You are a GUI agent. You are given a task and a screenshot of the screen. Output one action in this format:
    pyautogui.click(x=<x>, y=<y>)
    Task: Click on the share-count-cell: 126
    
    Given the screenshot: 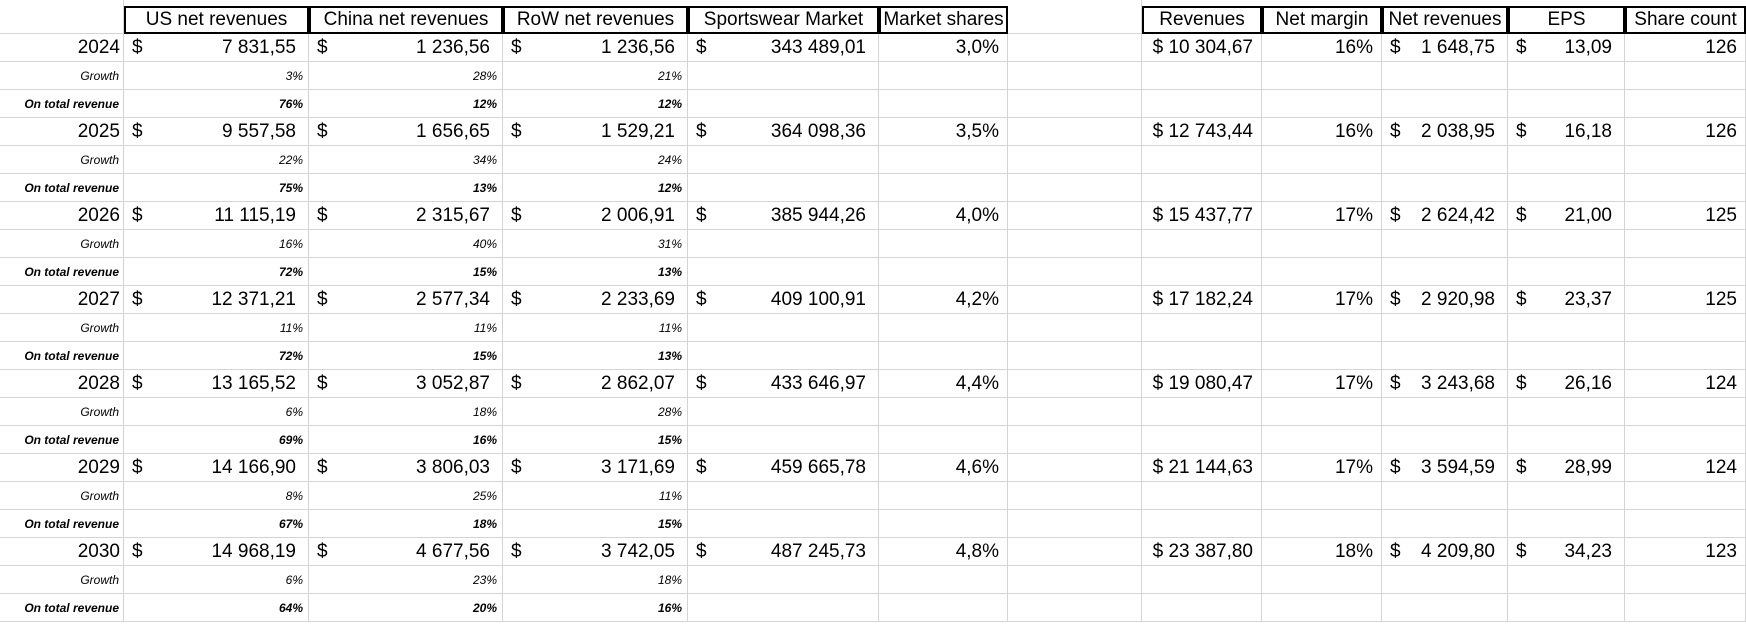 What is the action you would take?
    pyautogui.click(x=1685, y=132)
    